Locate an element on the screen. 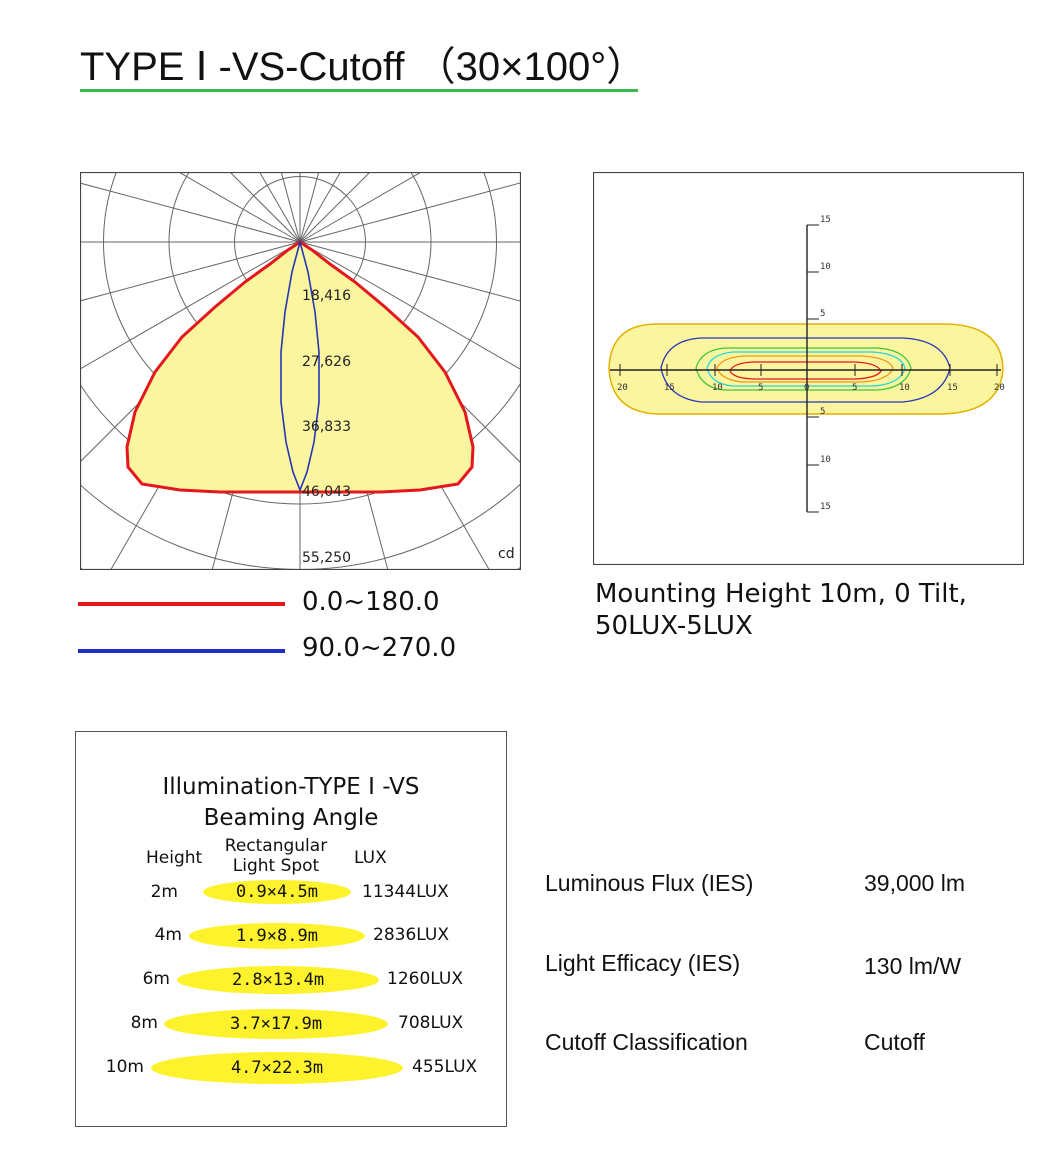 The image size is (1060, 1151). legend-line-red is located at coordinates (181, 604).